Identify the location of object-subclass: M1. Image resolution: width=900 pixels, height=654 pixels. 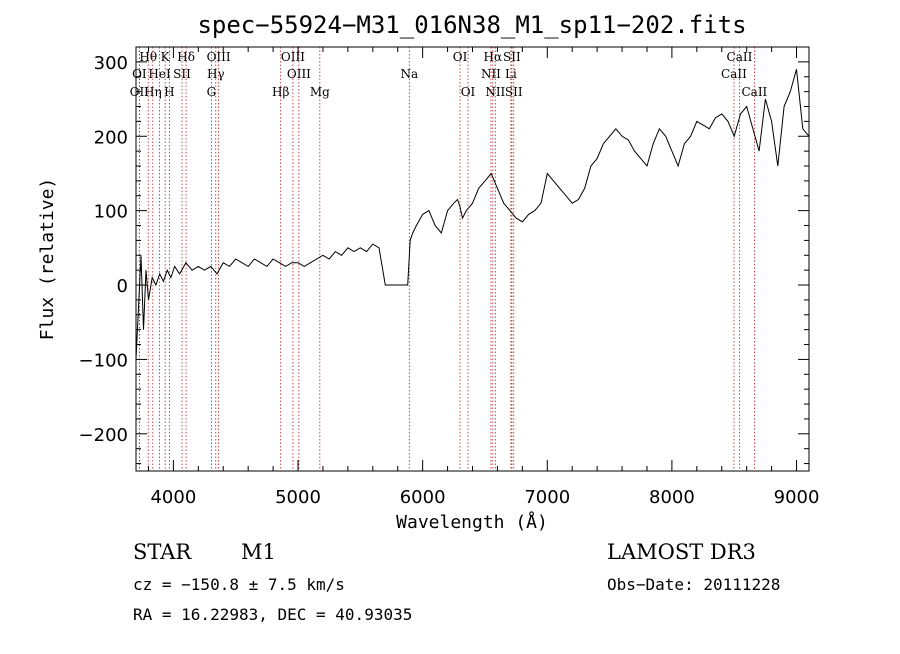
(258, 552).